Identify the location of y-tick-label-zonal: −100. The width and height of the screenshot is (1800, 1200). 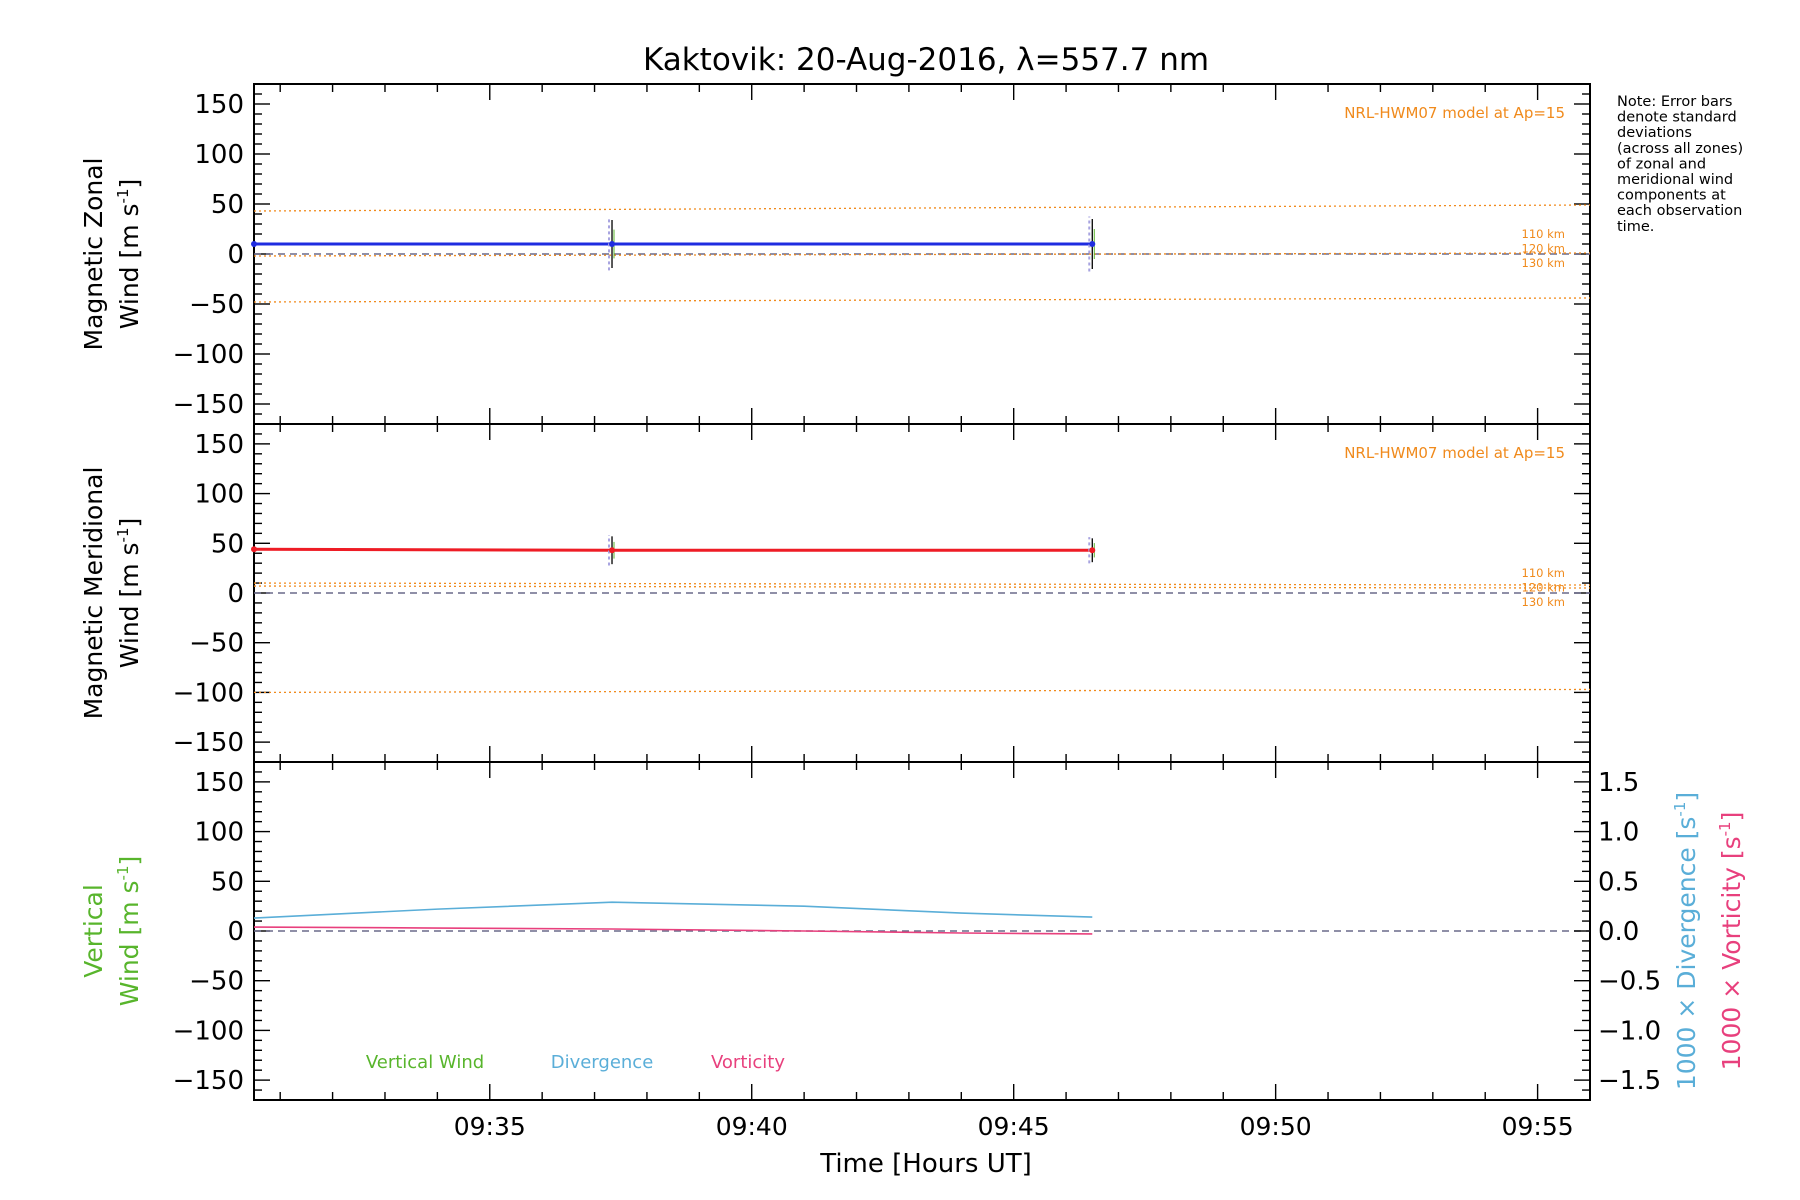
(208, 355).